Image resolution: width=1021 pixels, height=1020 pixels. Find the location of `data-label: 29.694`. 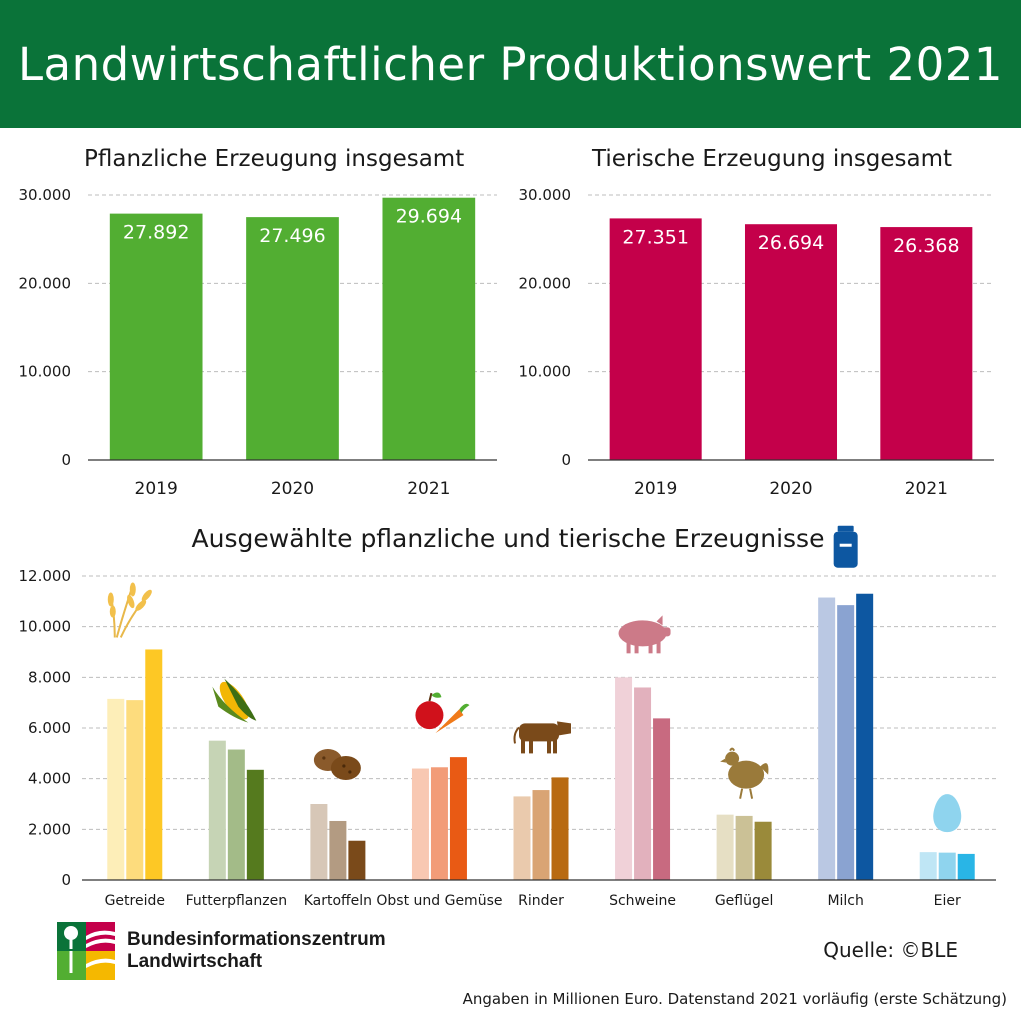

data-label: 29.694 is located at coordinates (429, 217).